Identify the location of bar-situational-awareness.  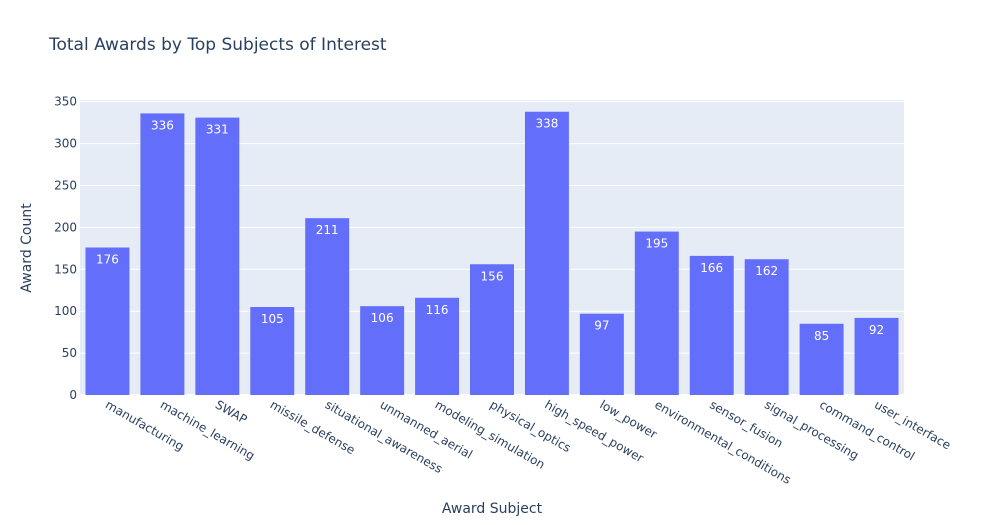
(327, 306).